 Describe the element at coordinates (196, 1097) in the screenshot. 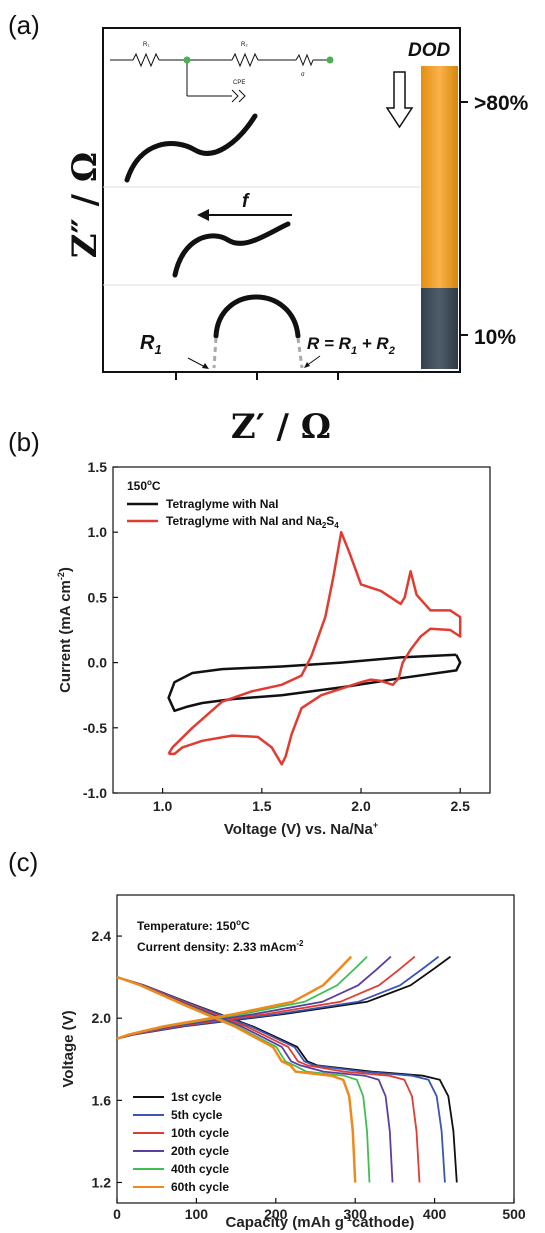

I see `legend-label: 1st cycle` at that location.